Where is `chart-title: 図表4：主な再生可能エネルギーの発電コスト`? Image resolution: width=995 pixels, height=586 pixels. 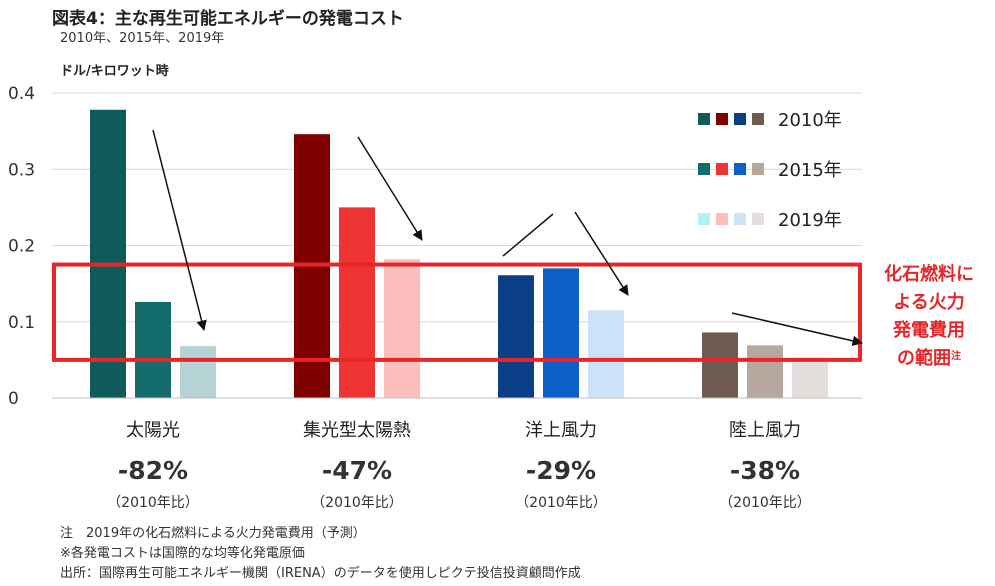 chart-title: 図表4：主な再生可能エネルギーの発電コスト is located at coordinates (228, 19).